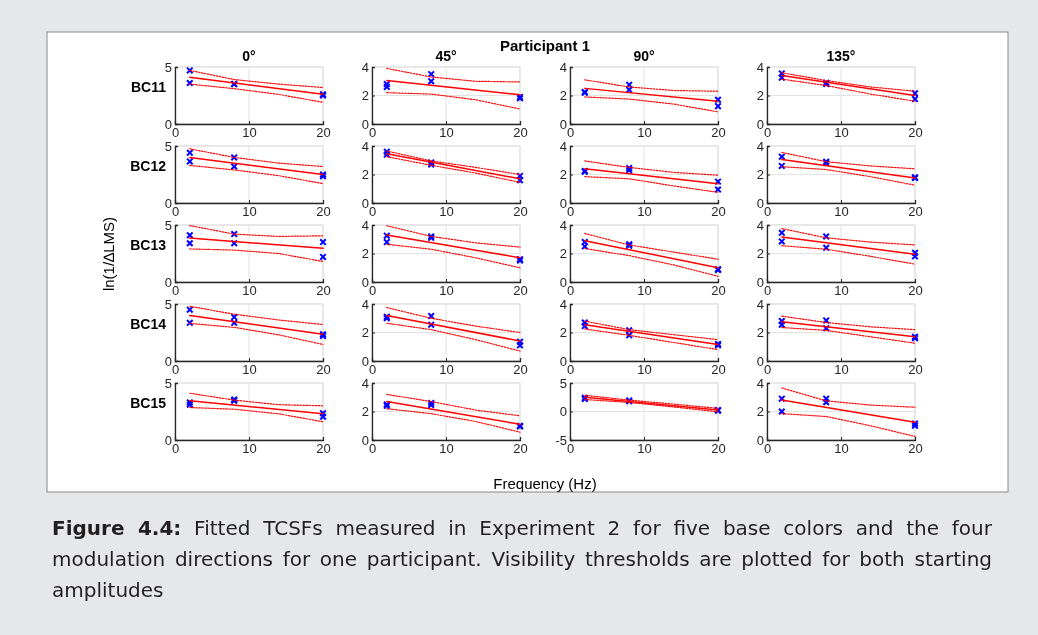 The width and height of the screenshot is (1038, 635). Describe the element at coordinates (561, 440) in the screenshot. I see `y-tick-label: -5` at that location.